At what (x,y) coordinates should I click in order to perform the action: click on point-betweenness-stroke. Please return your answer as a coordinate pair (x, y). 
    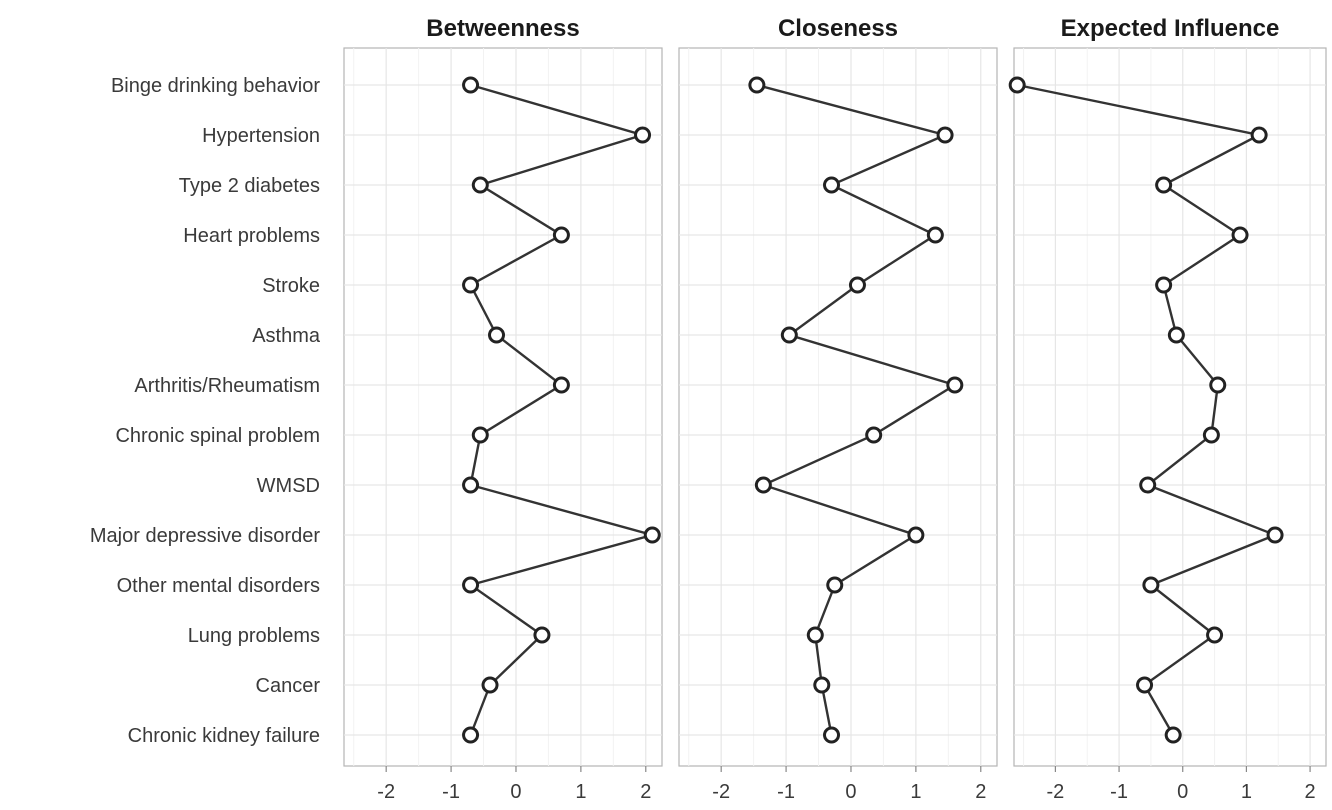
    Looking at the image, I should click on (471, 285).